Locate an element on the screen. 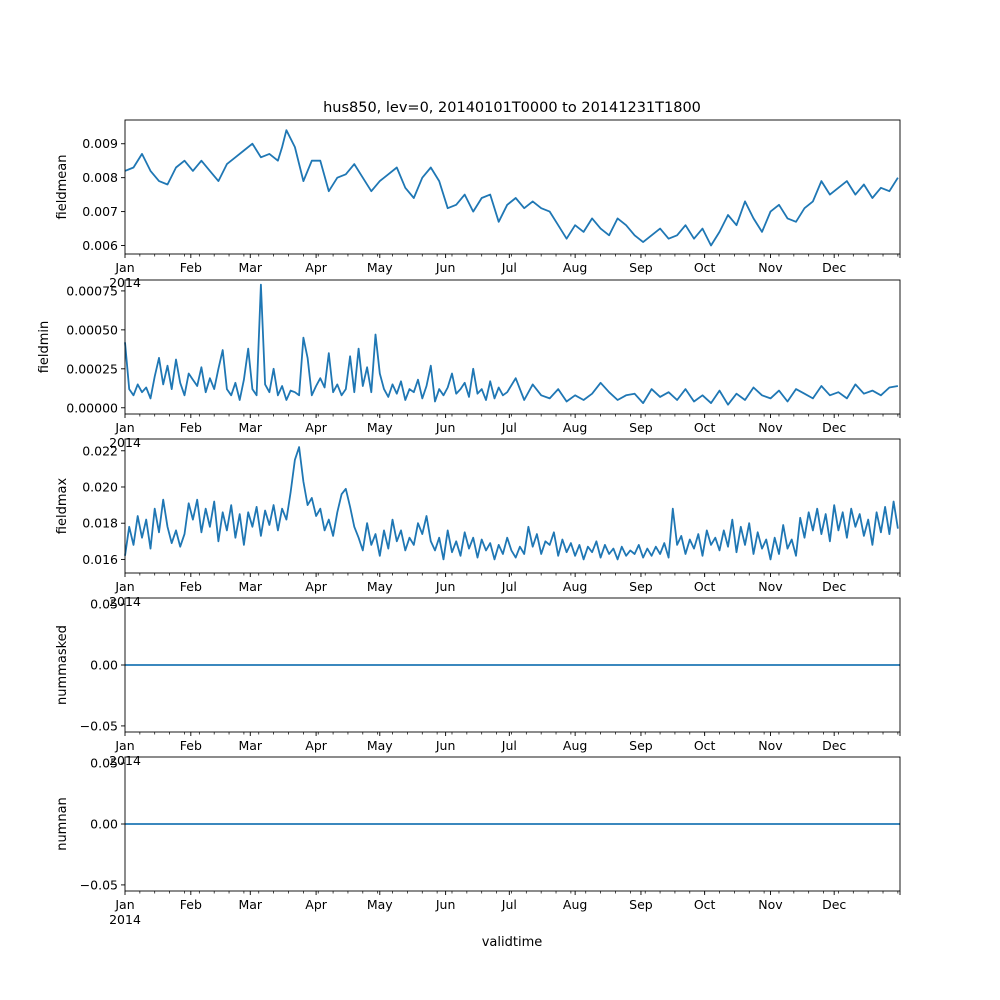  y-tick-label: 0.006 is located at coordinates (100, 245).